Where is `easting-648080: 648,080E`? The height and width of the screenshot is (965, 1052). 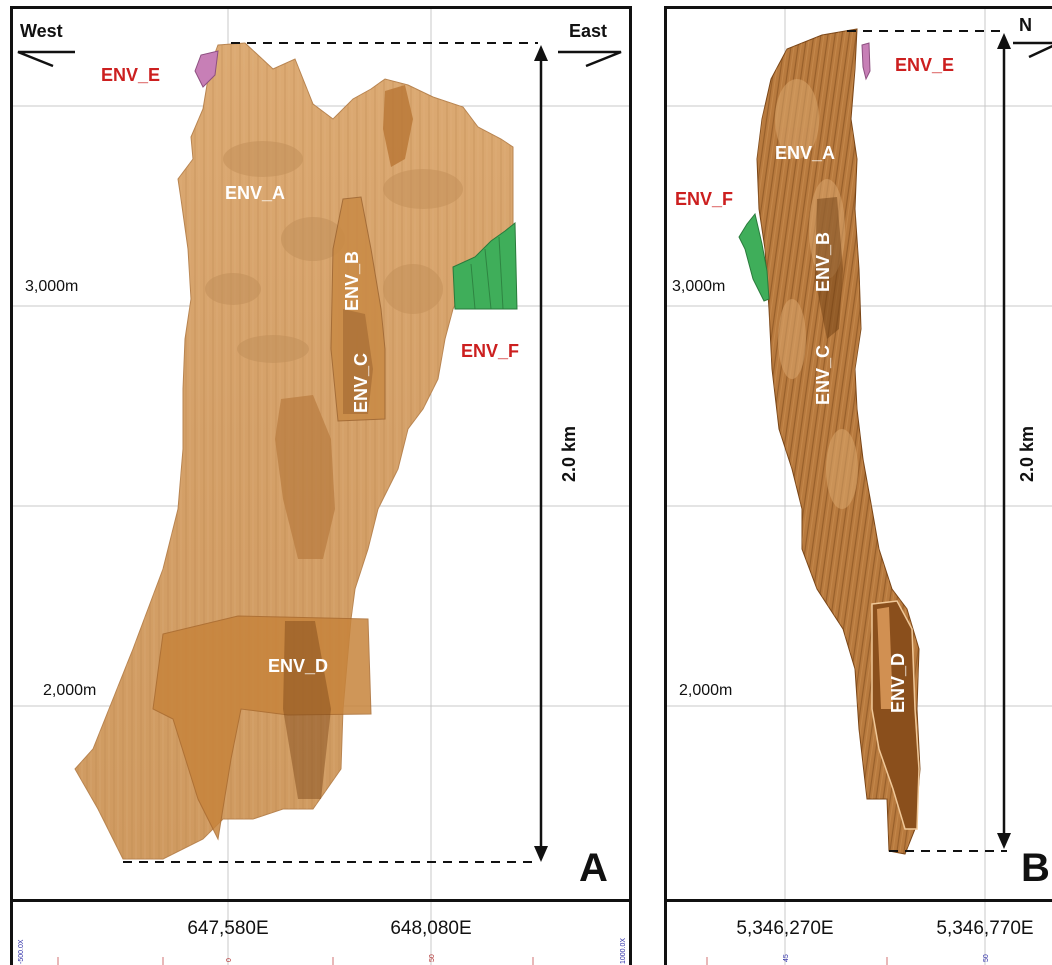
easting-648080: 648,080E is located at coordinates (430, 928).